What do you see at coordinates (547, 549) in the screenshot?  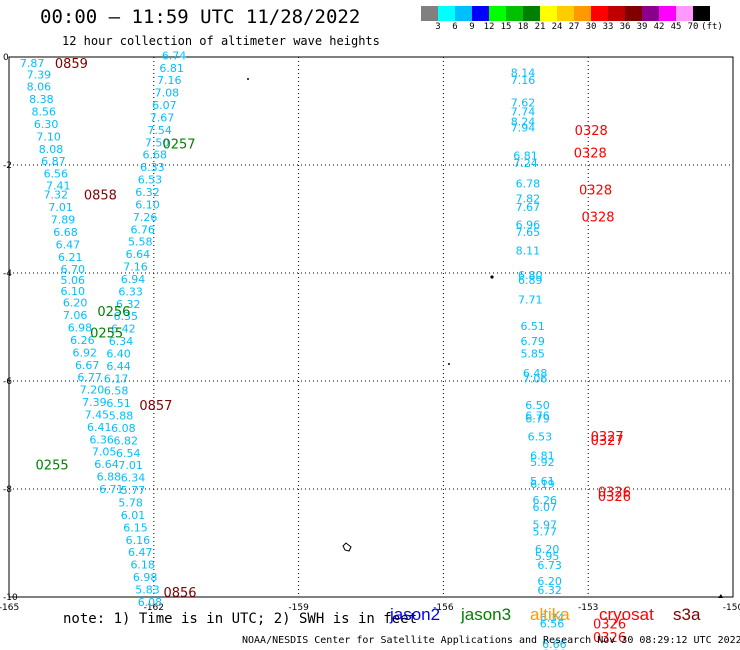 I see `wave-height-value: 6.20` at bounding box center [547, 549].